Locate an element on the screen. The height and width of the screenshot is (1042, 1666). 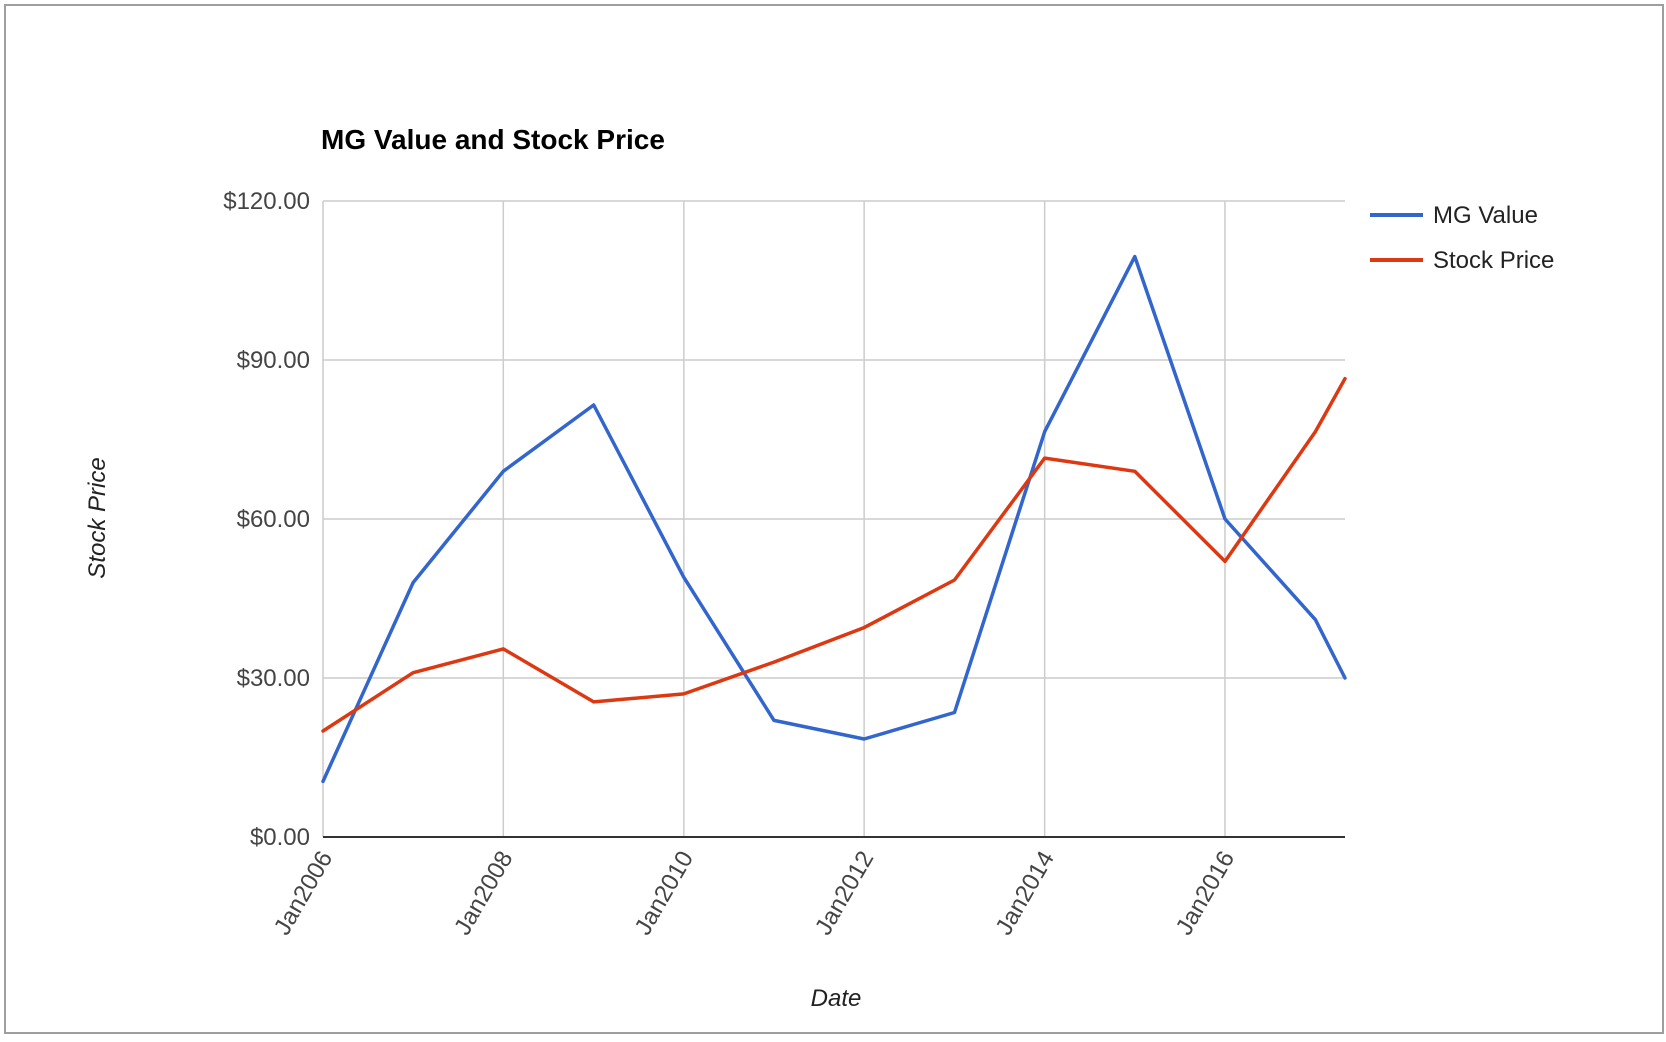
y-axis-title: Stock Price is located at coordinates (97, 517).